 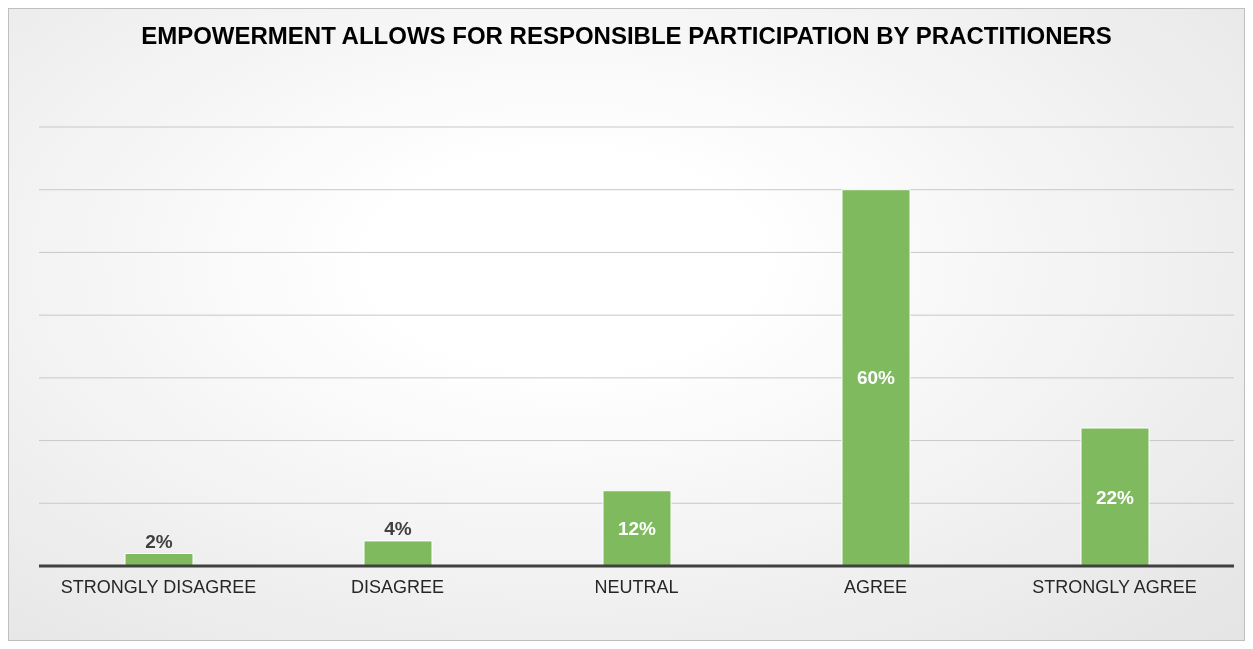 What do you see at coordinates (397, 586) in the screenshot?
I see `x-tick-label: DISAGREE` at bounding box center [397, 586].